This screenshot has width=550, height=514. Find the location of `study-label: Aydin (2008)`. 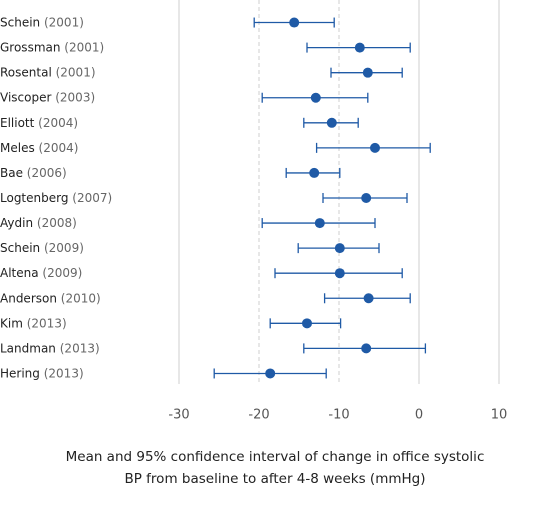

study-label: Aydin (2008) is located at coordinates (38, 223).